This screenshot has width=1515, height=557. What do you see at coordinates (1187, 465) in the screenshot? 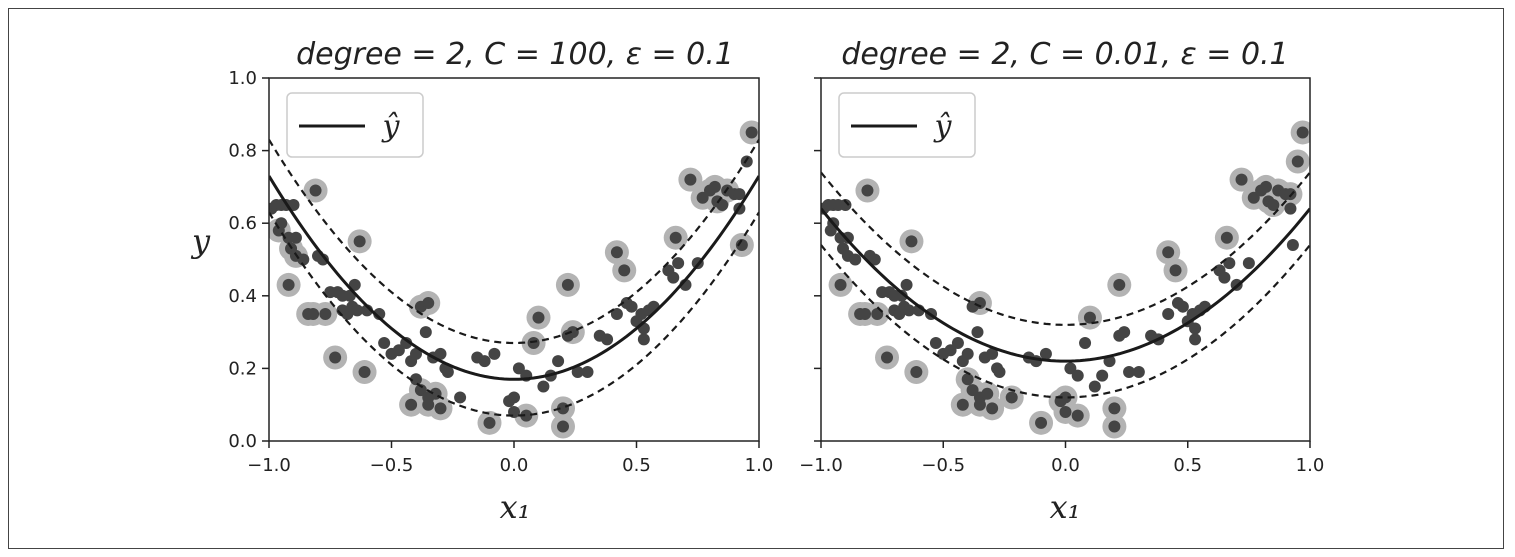
I see `x-tick-label: 0.5` at bounding box center [1187, 465].